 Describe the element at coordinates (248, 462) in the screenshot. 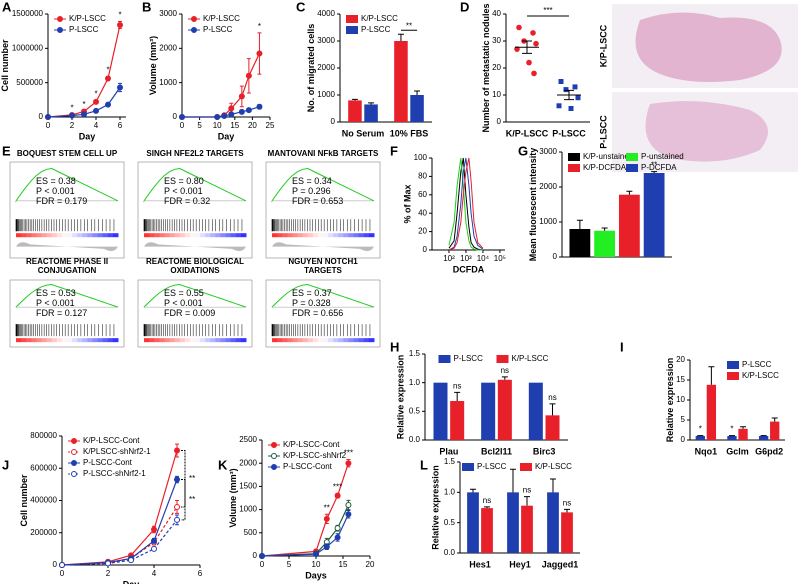

I see `y-tick-label: 2000` at that location.